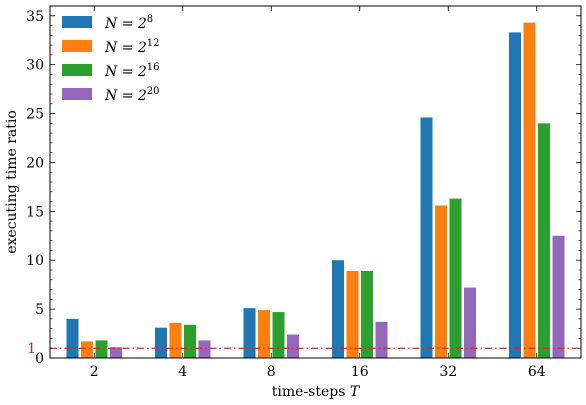 This screenshot has width=586, height=405. I want to click on y-tick-label-35: 35, so click(35, 17).